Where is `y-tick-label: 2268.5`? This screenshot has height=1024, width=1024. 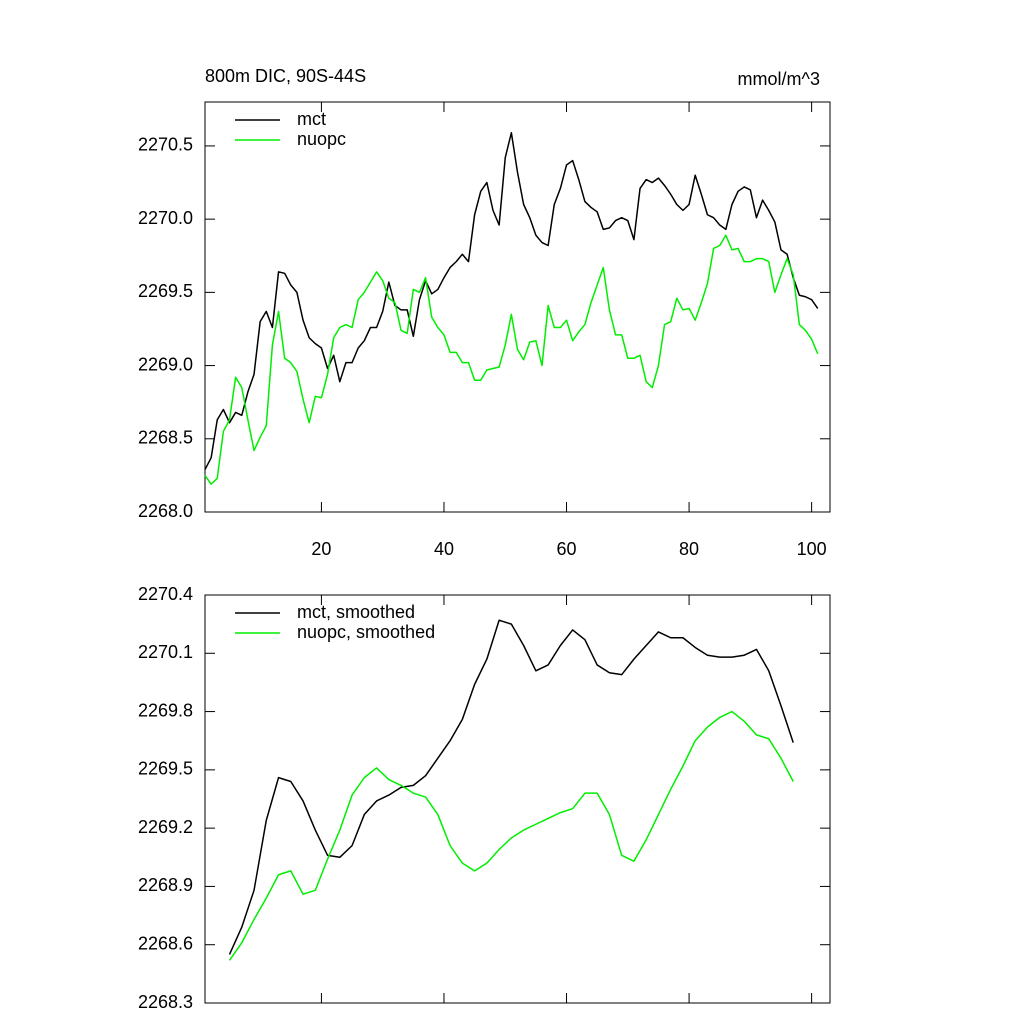
y-tick-label: 2268.5 is located at coordinates (165, 438).